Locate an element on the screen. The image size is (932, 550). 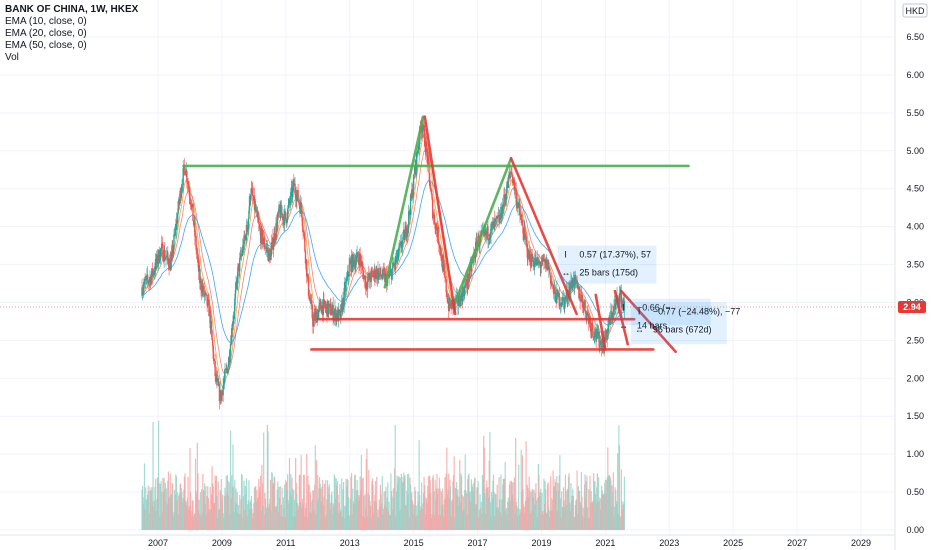
currency-badge: HKD is located at coordinates (915, 10).